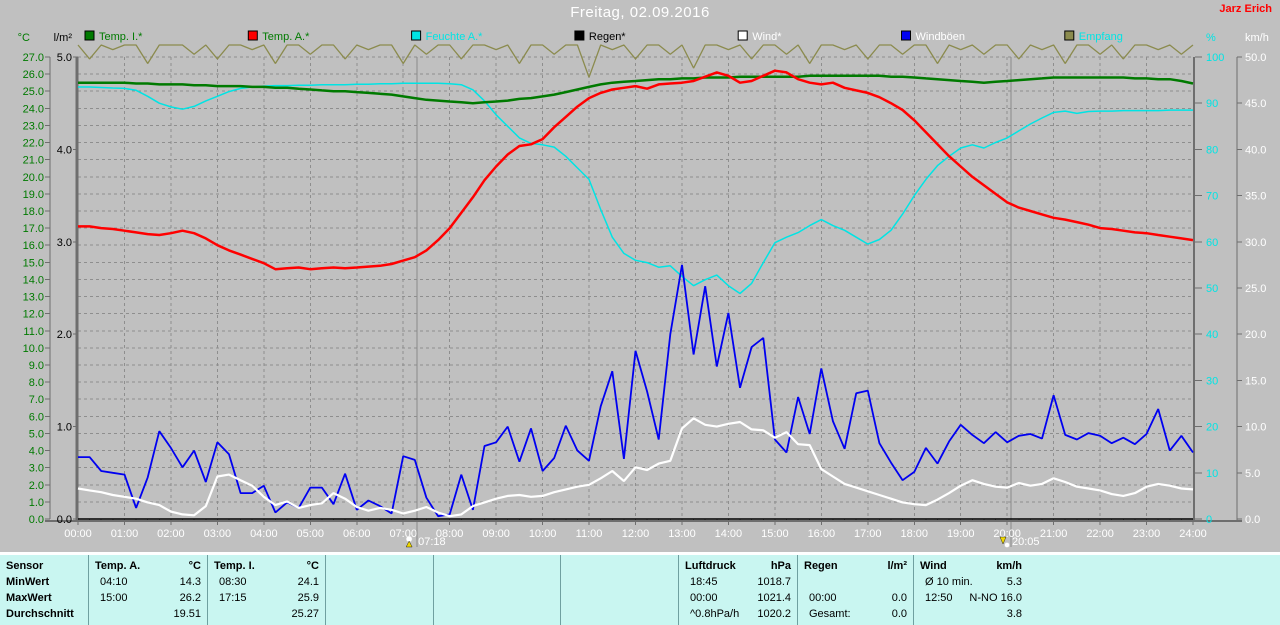 The height and width of the screenshot is (625, 1280). What do you see at coordinates (64, 150) in the screenshot?
I see `svg-text: 4.0` at bounding box center [64, 150].